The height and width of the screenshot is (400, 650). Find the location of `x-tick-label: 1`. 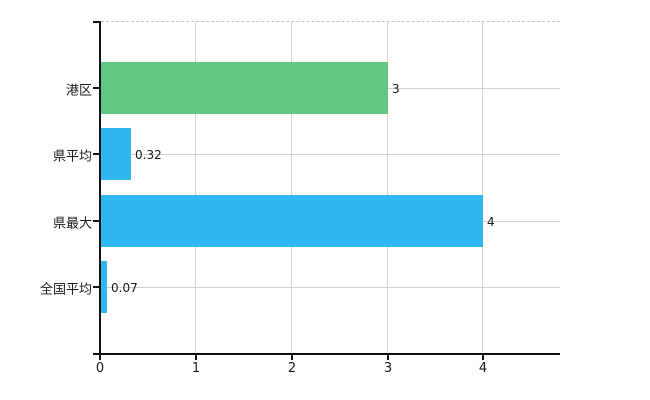

x-tick-label: 1 is located at coordinates (196, 368).